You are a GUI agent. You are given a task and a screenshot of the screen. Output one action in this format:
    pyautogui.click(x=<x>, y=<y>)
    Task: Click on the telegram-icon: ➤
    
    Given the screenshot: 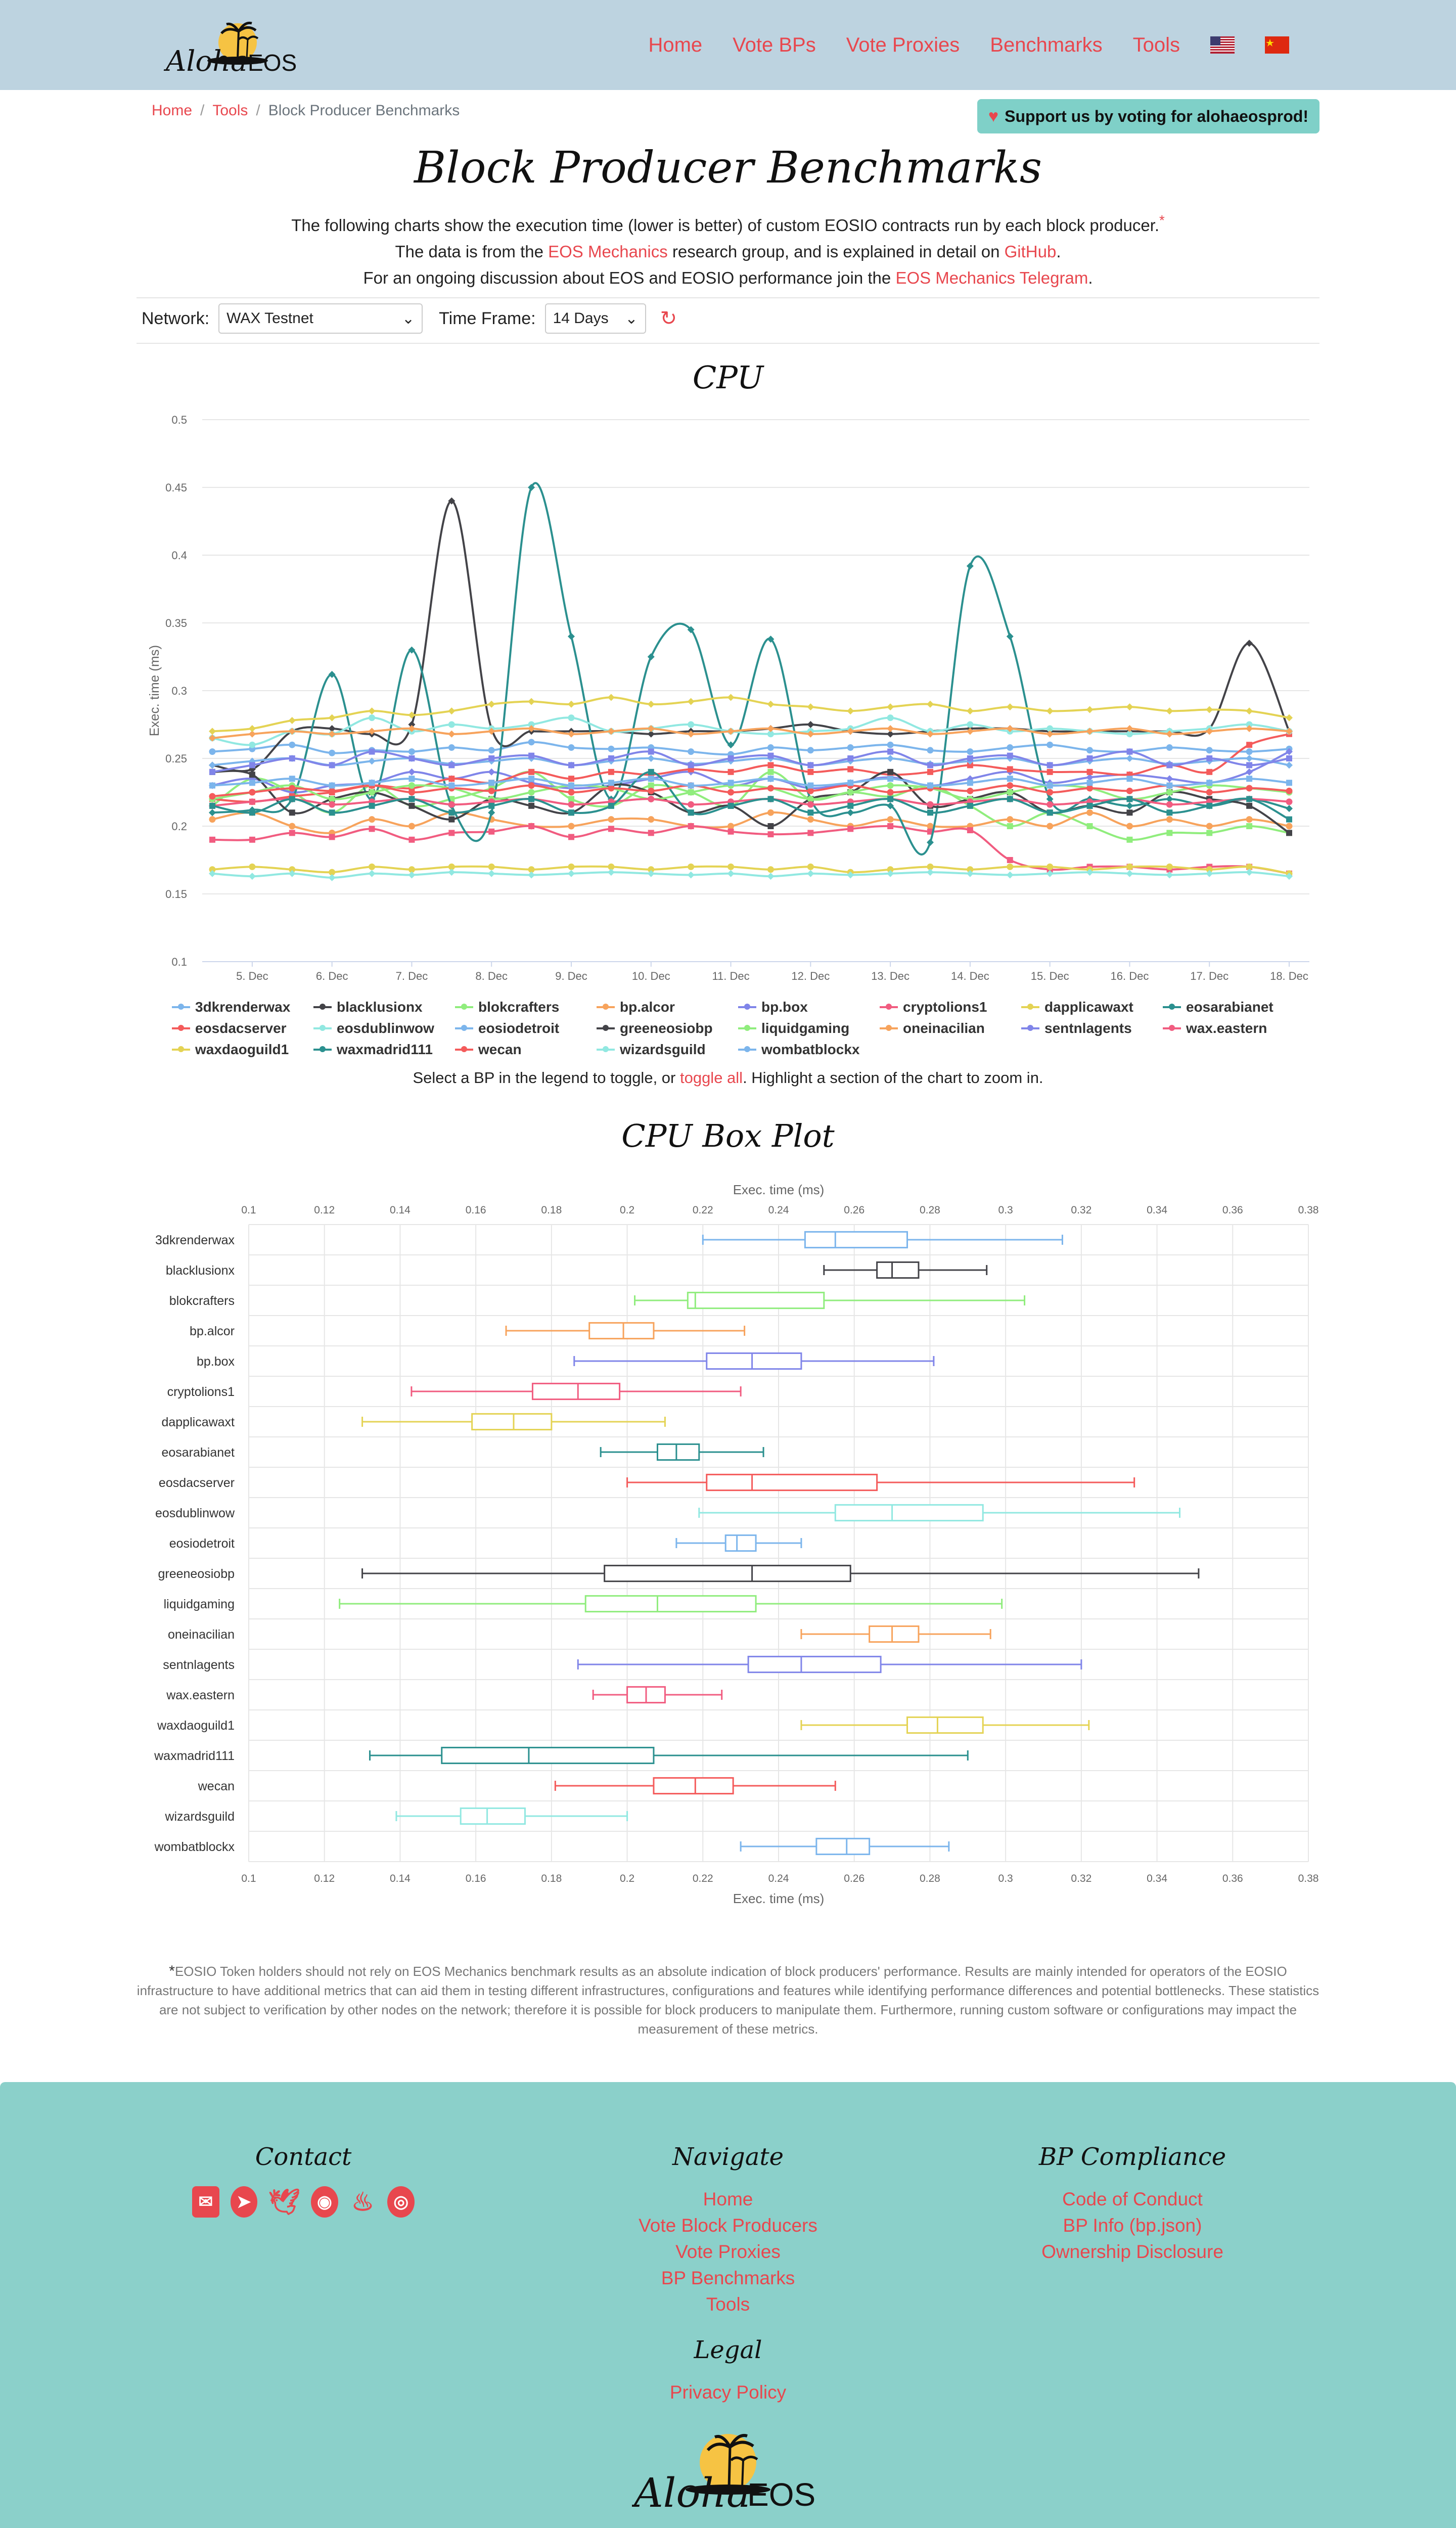 What is the action you would take?
    pyautogui.click(x=244, y=2202)
    